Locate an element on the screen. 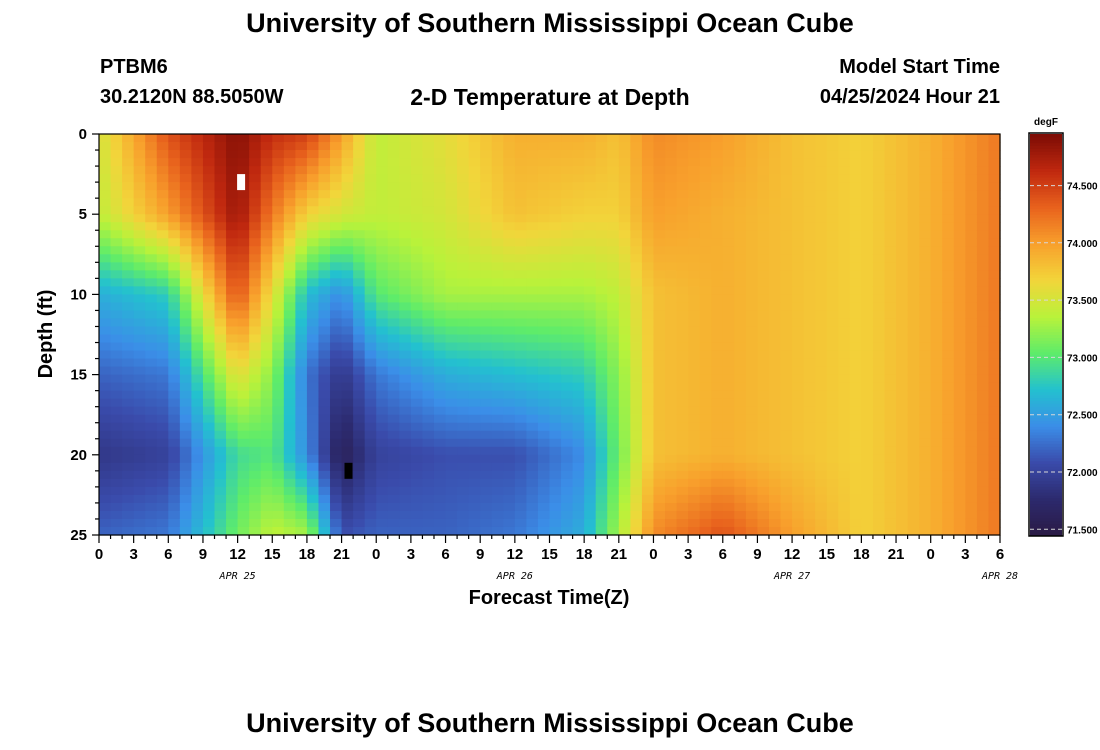  x-tick-label: 9 is located at coordinates (757, 554).